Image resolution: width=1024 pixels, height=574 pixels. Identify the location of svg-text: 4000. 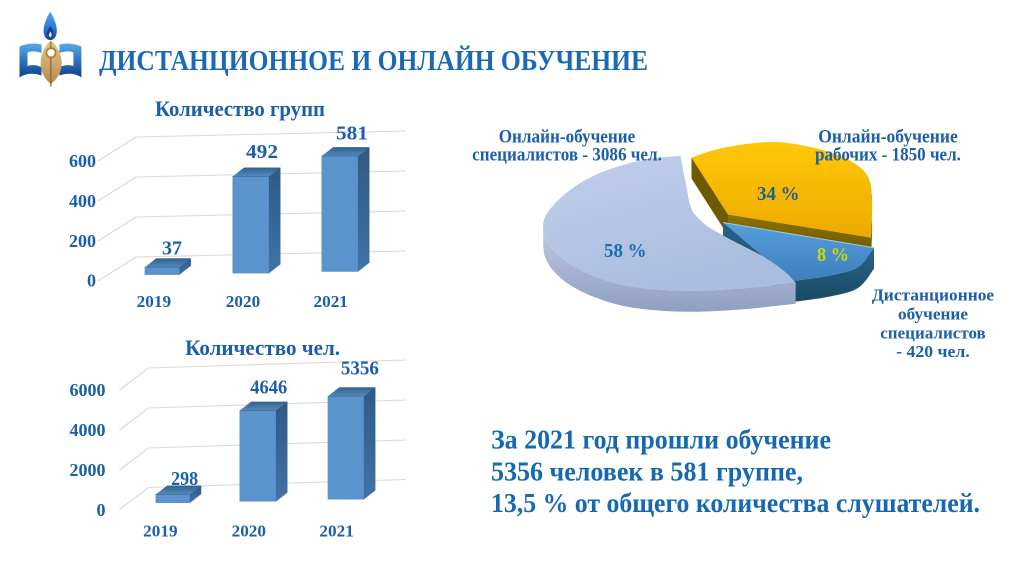
(88, 430).